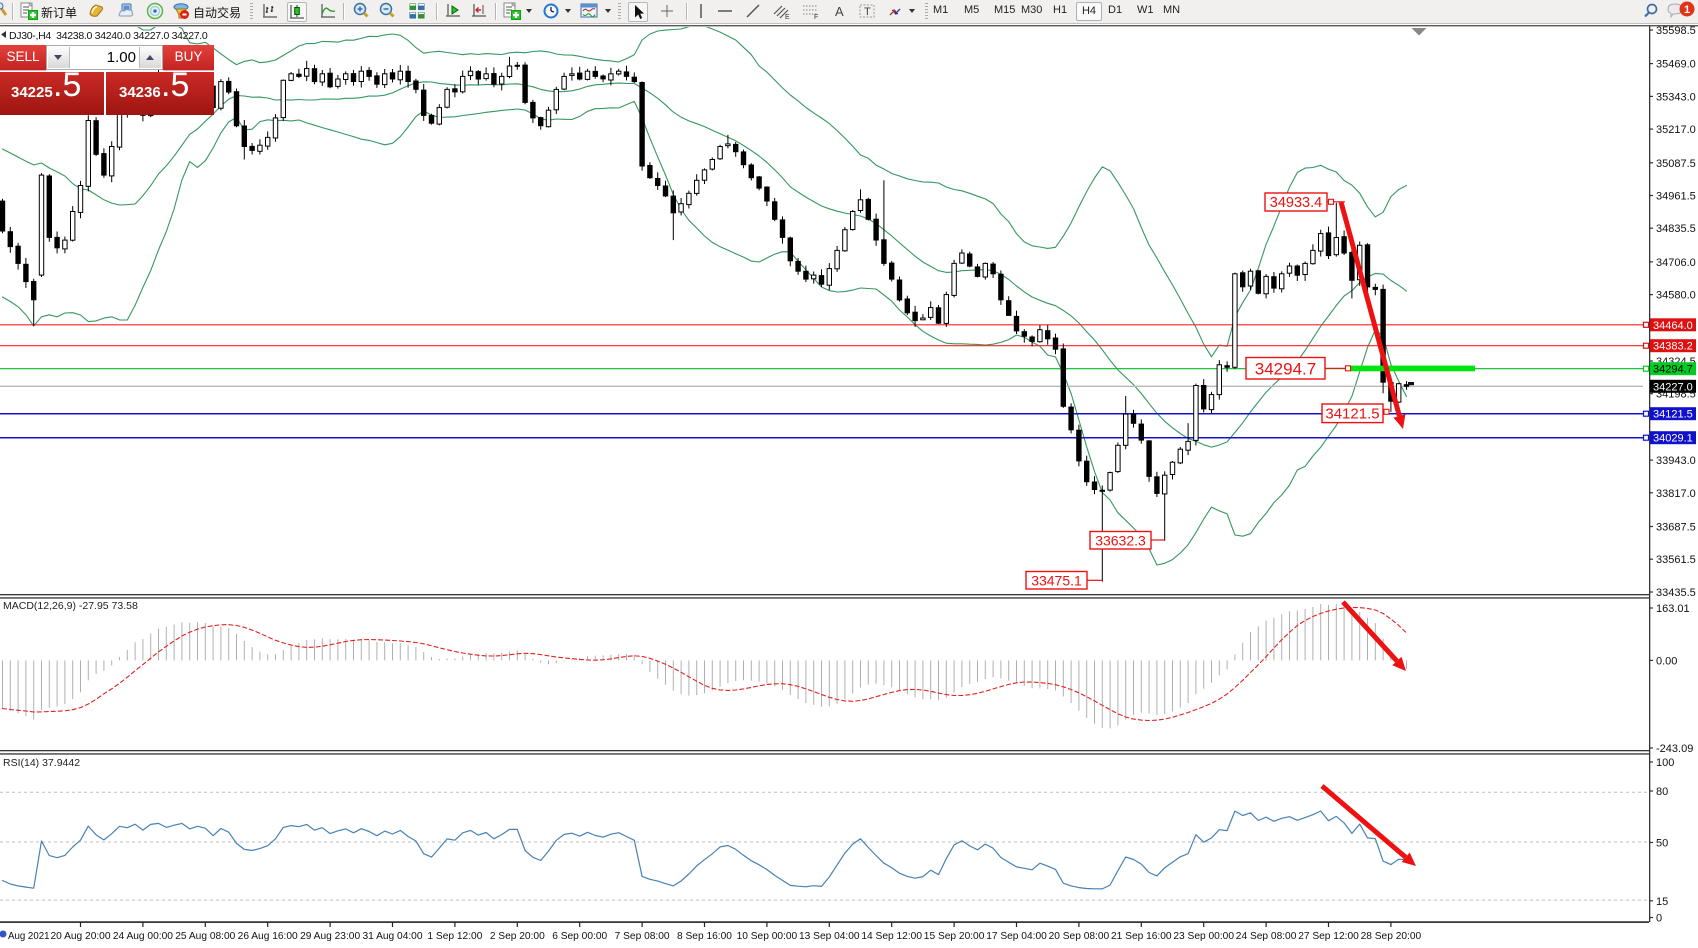 The height and width of the screenshot is (948, 1698). Describe the element at coordinates (829, 936) in the screenshot. I see `svg-text: 13 Sep 04:00` at that location.